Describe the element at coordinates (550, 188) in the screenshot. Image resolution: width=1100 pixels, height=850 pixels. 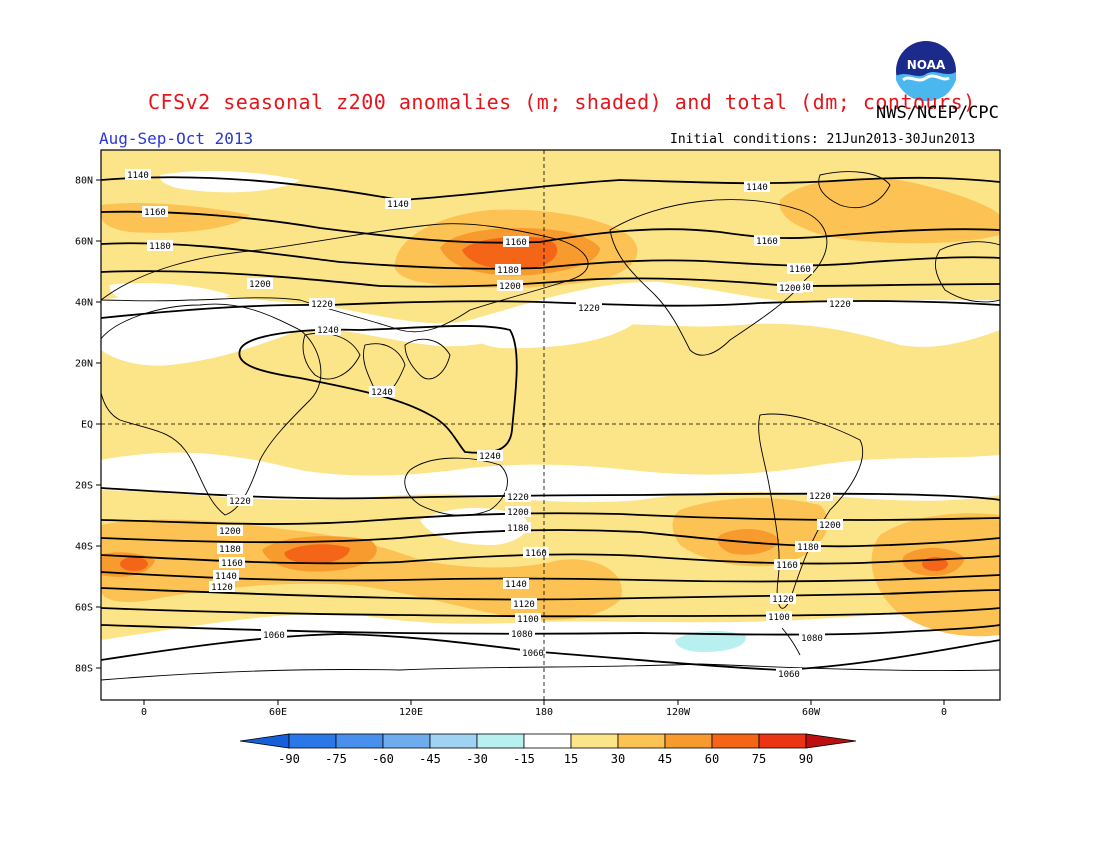
I see `contour-1140-north` at that location.